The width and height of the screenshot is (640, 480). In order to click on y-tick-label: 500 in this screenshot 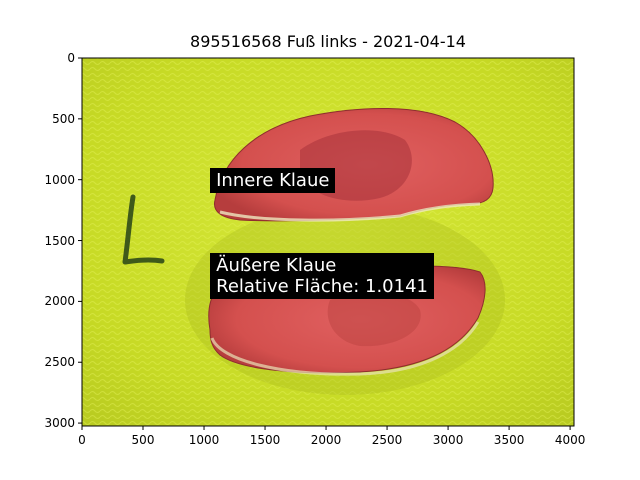, I will do `click(63, 118)`.